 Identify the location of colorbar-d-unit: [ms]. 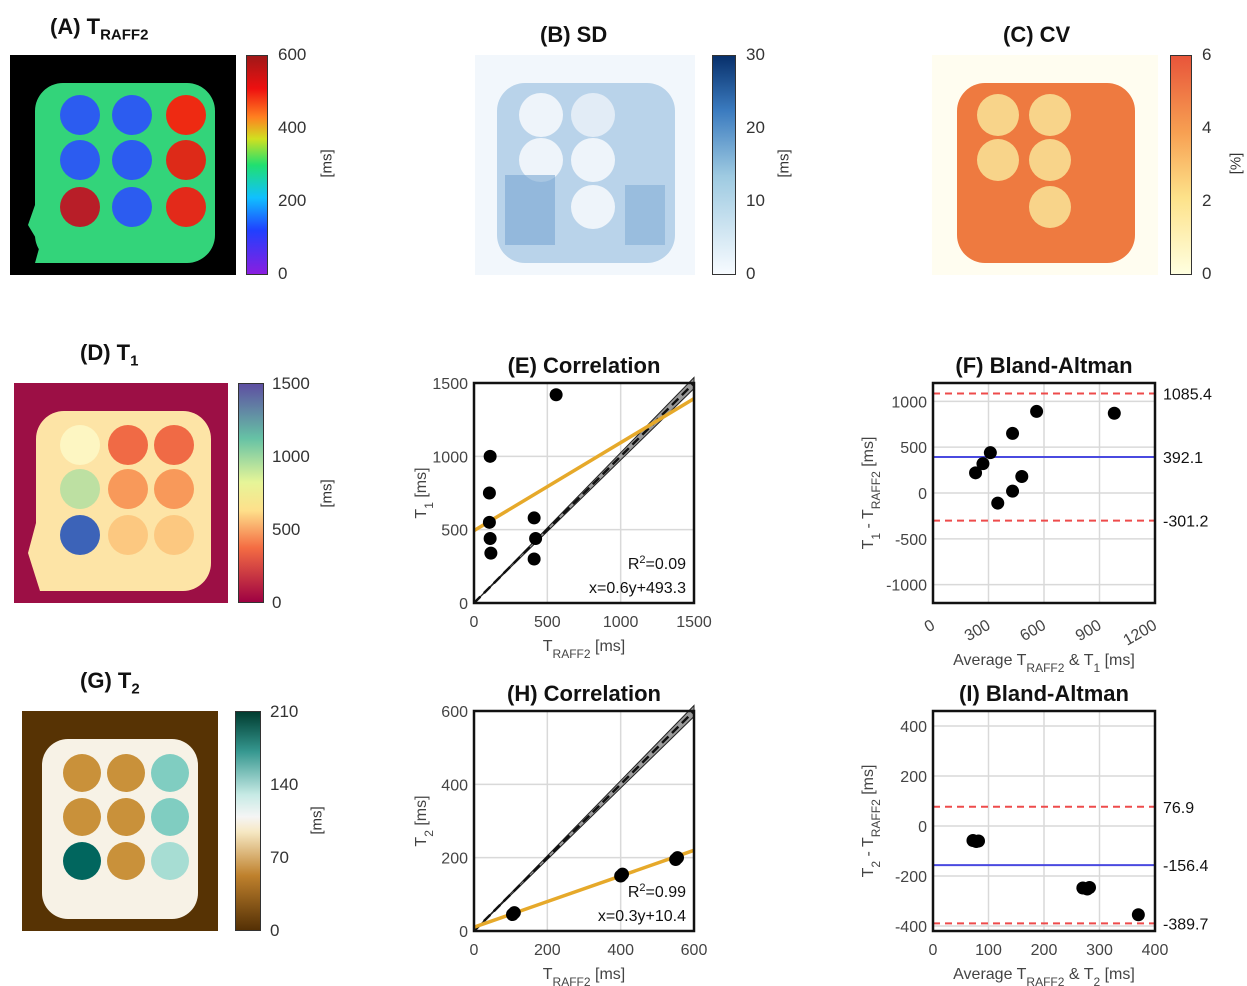
(327, 493).